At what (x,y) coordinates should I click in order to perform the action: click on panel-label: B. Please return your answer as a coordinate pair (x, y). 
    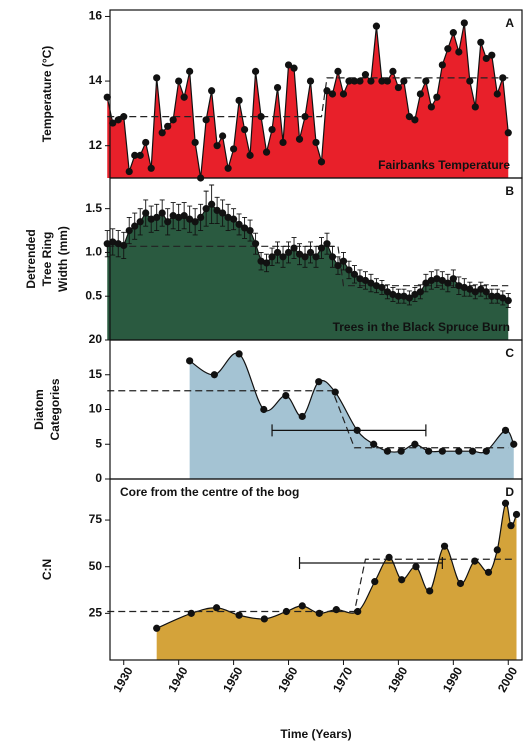
    Looking at the image, I should click on (509, 191).